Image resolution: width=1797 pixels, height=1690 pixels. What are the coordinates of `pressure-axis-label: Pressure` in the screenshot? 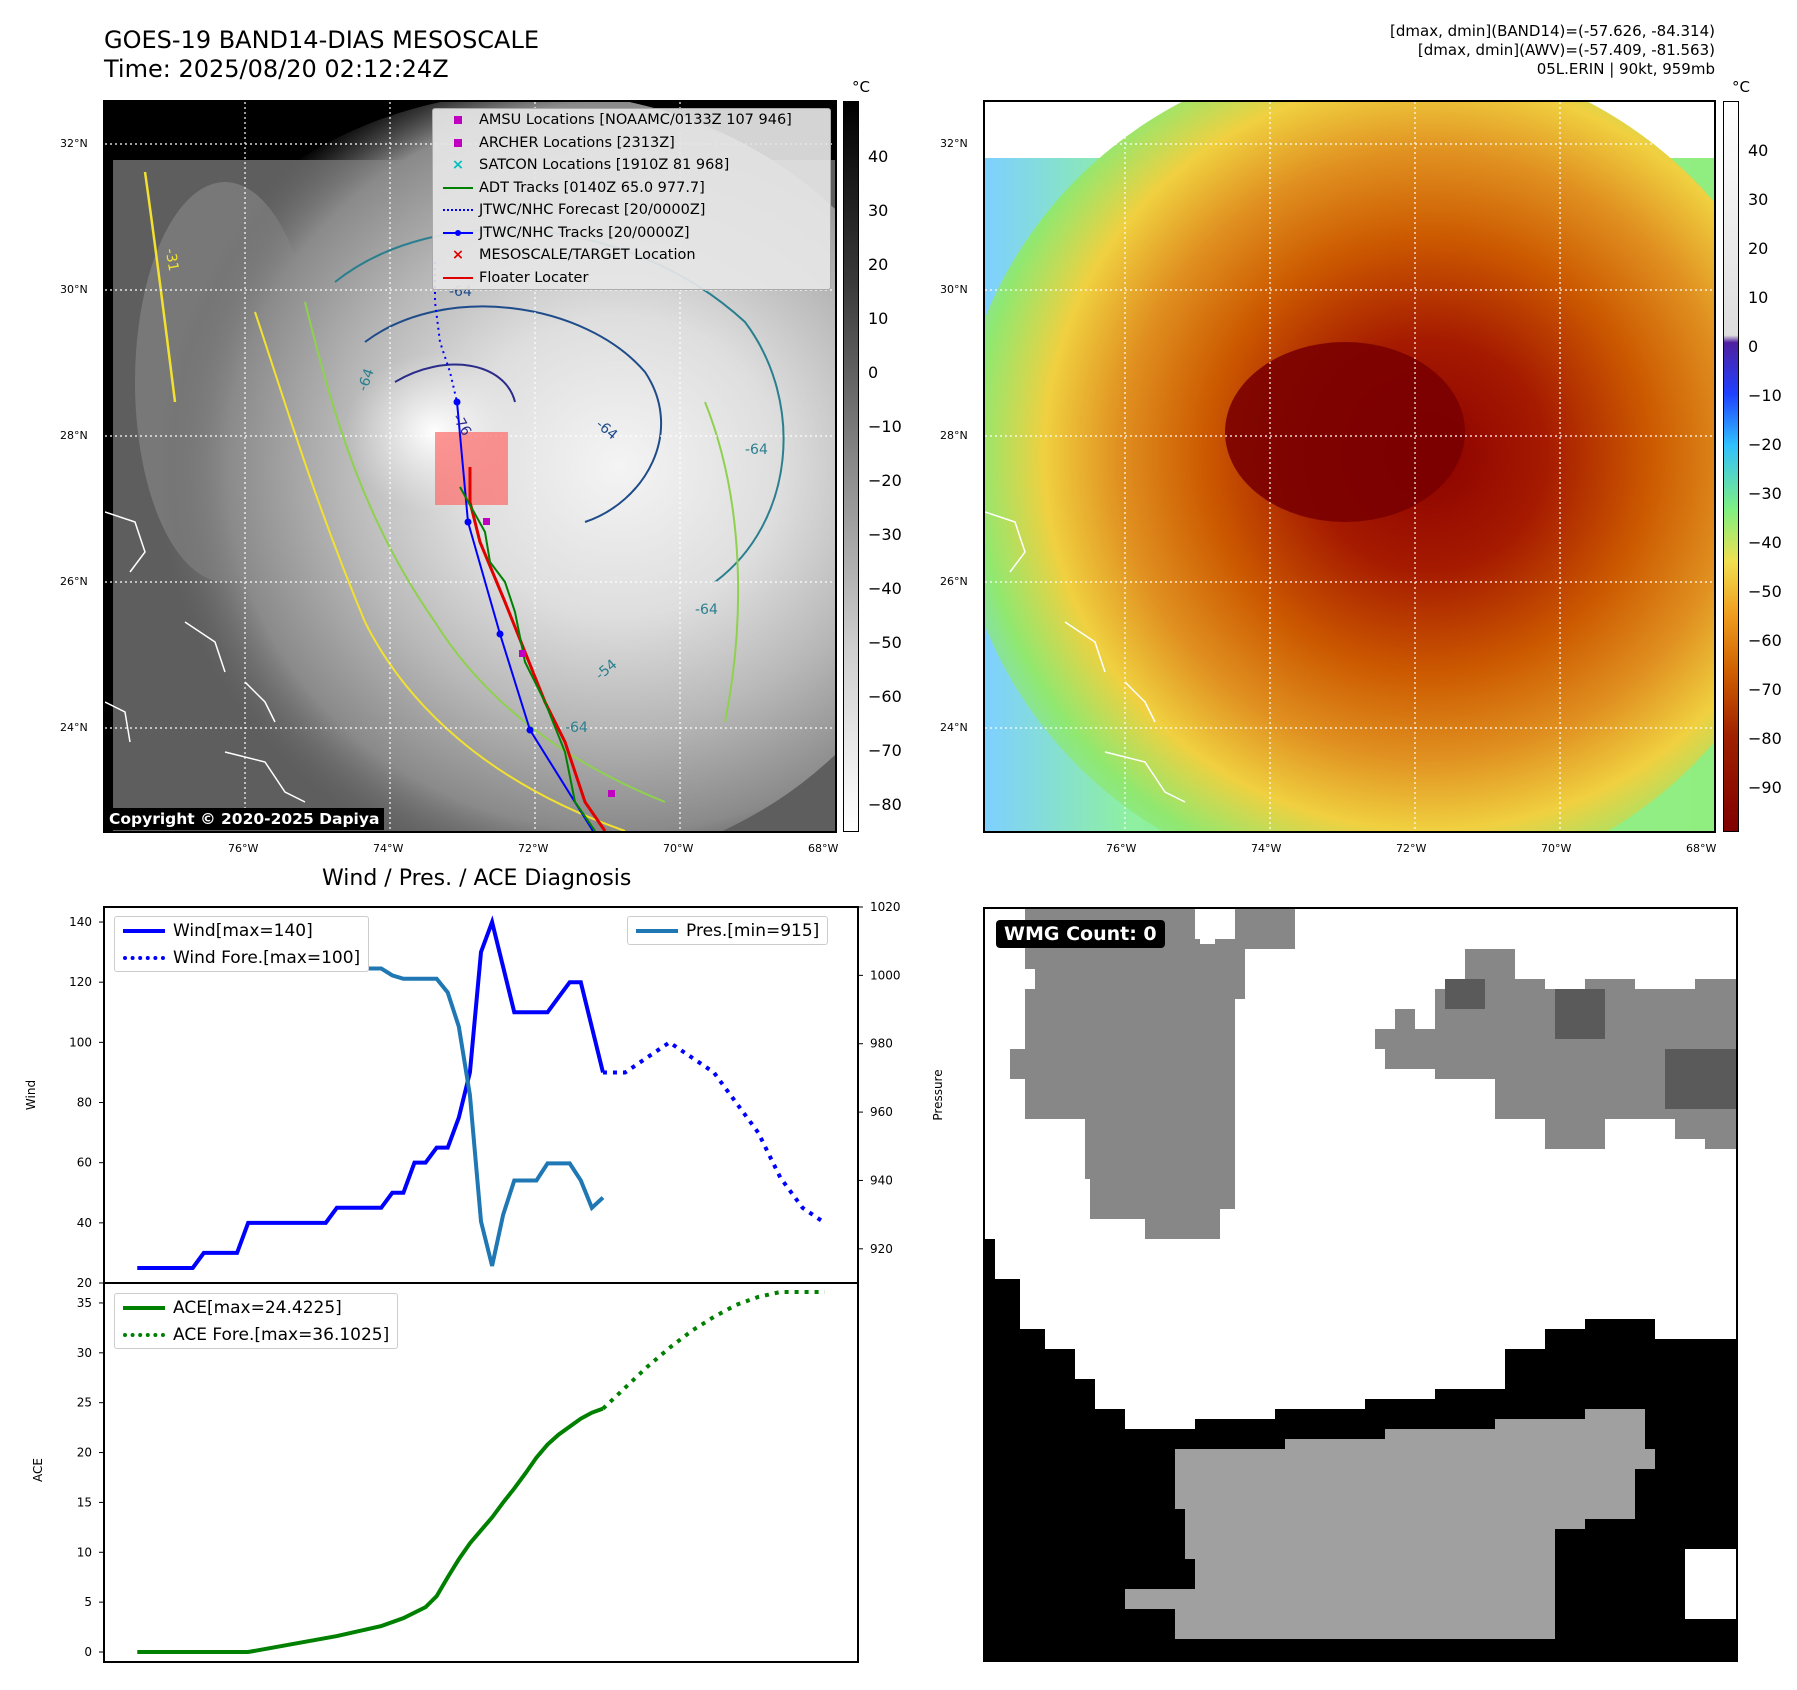 It's located at (938, 1094).